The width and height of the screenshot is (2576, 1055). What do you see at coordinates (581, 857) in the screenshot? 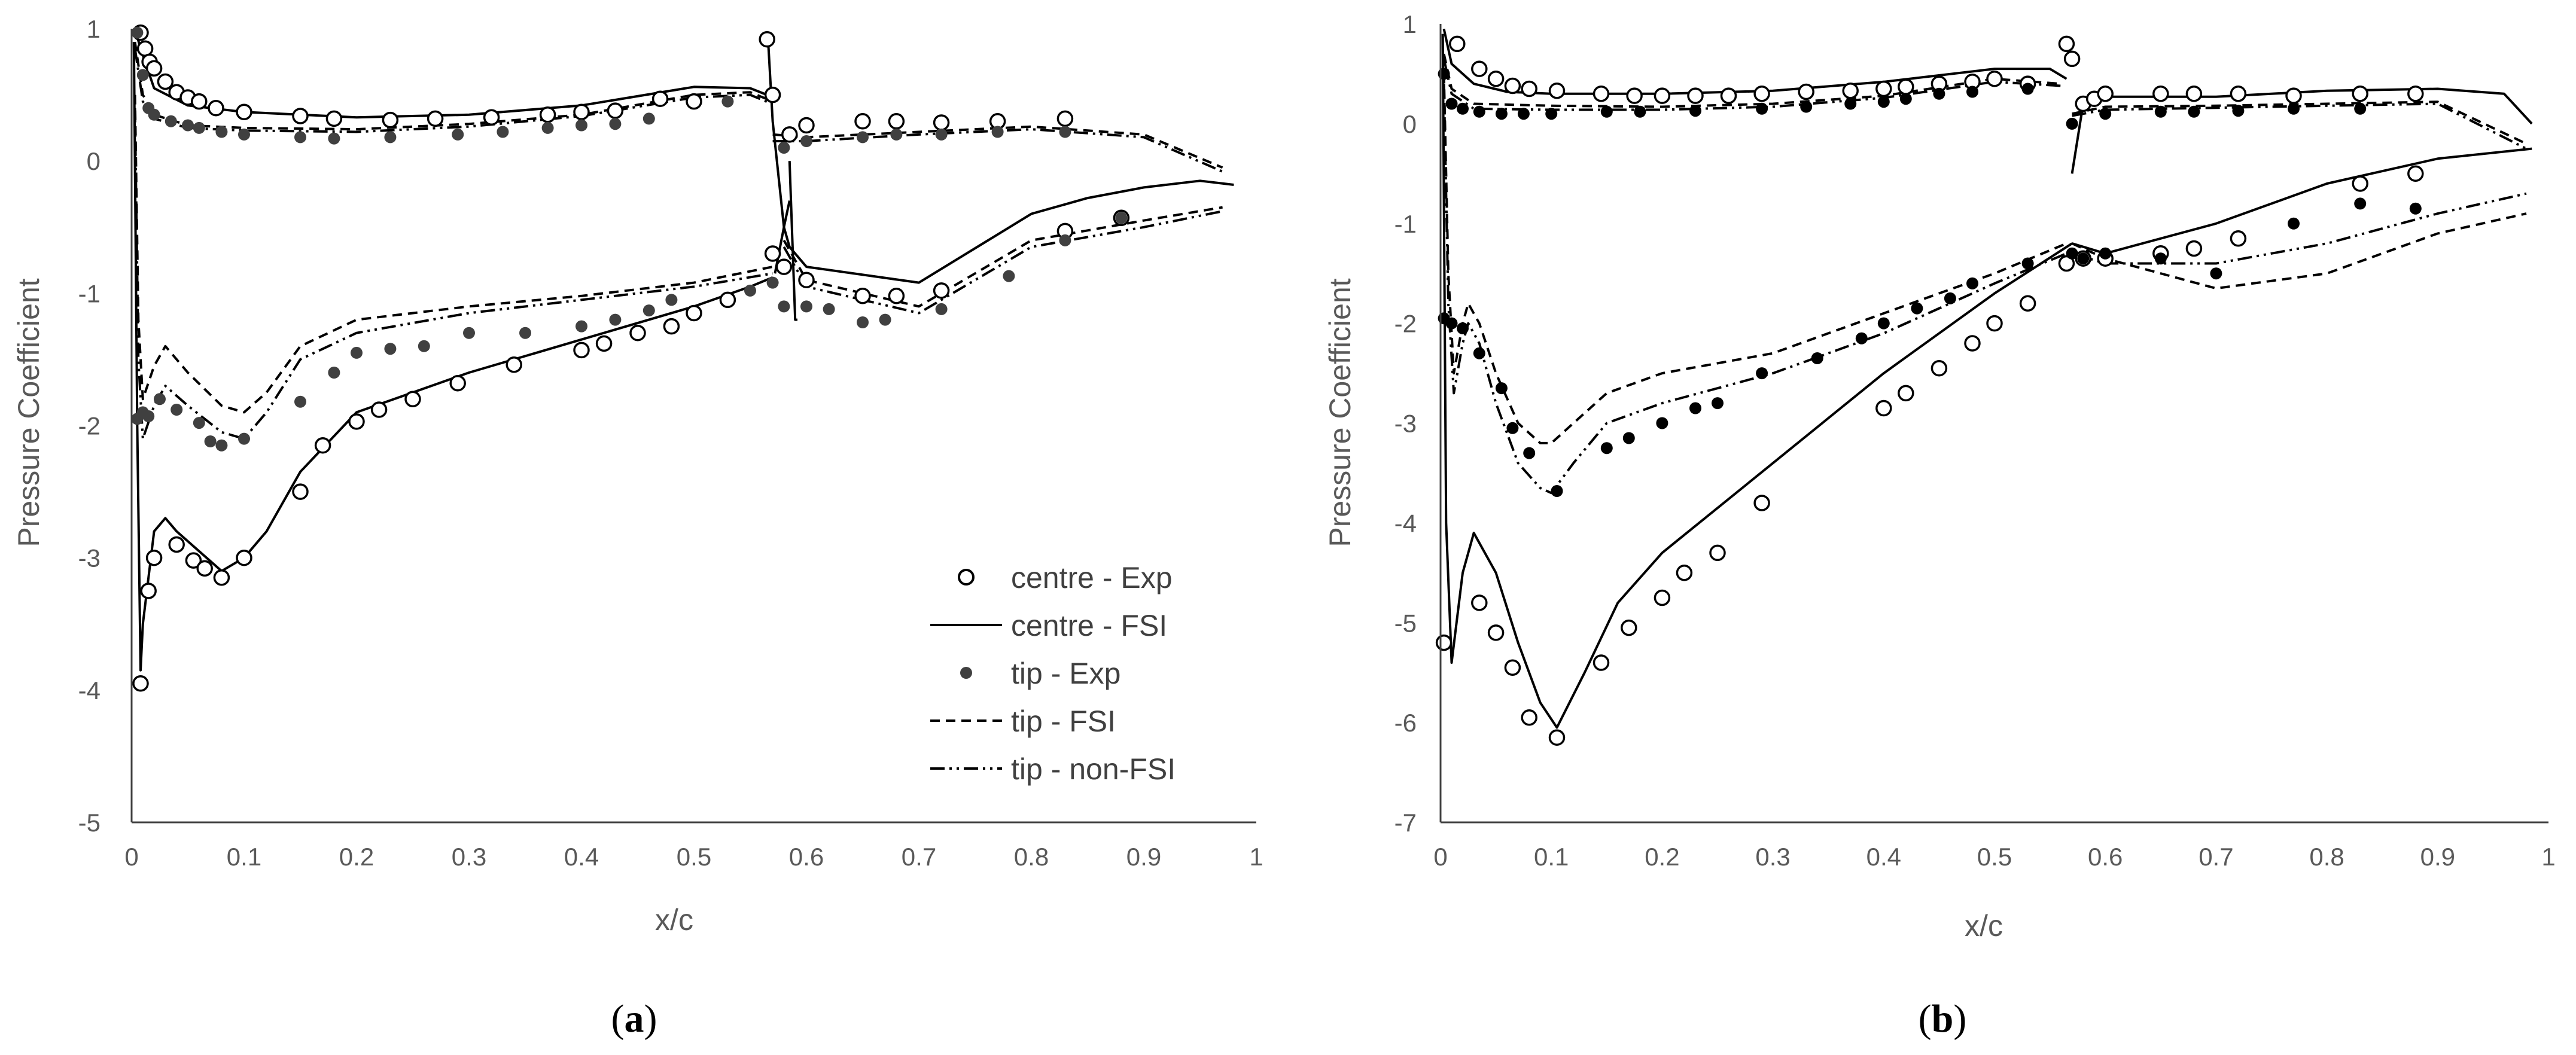
I see `chart-a-x-tick-label: 0.4` at bounding box center [581, 857].